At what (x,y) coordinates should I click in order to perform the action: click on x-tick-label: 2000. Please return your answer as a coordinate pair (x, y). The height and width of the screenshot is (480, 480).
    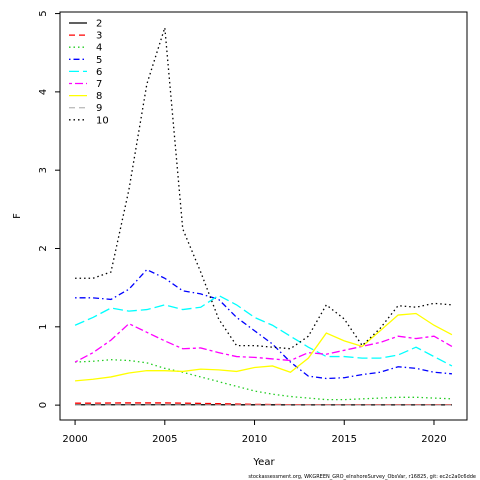
    Looking at the image, I should click on (74, 439).